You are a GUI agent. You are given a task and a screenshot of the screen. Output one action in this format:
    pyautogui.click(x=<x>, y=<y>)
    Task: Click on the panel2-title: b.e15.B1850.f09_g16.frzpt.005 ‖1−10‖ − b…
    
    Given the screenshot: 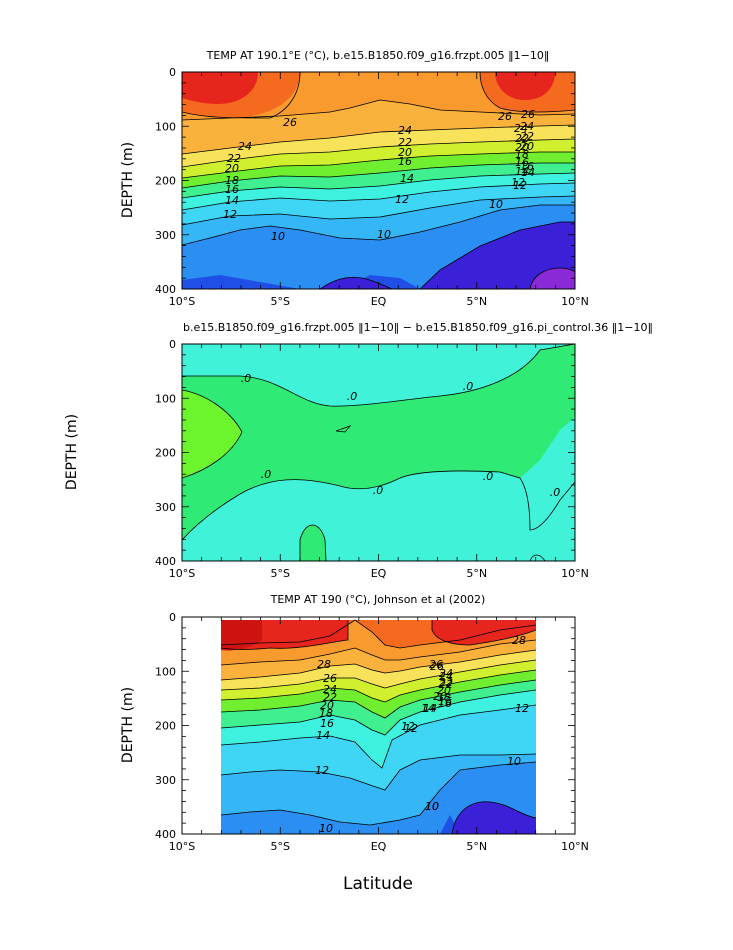 What is the action you would take?
    pyautogui.click(x=418, y=327)
    